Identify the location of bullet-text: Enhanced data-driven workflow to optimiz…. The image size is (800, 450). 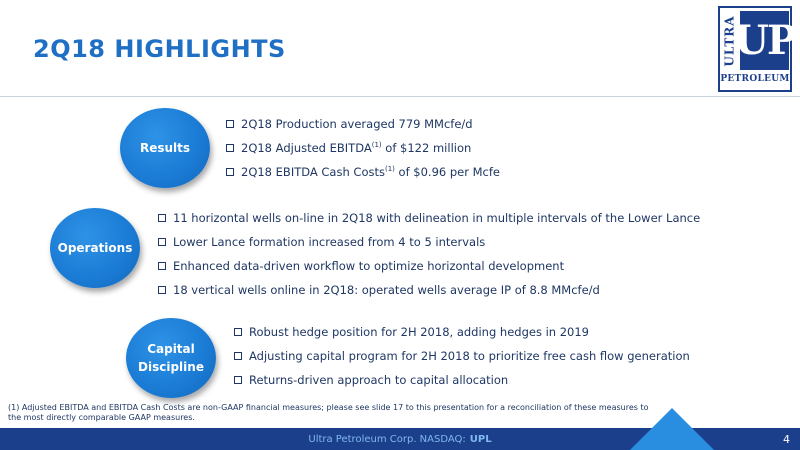
(369, 266).